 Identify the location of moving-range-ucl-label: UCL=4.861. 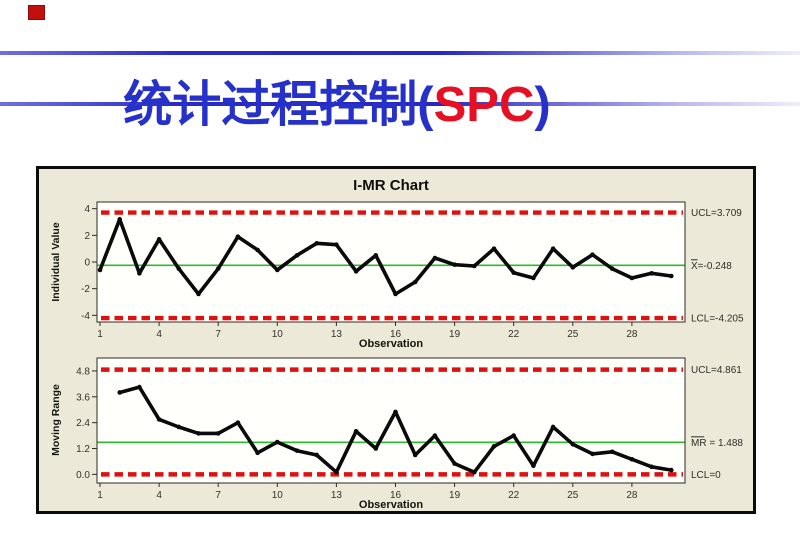
(716, 370).